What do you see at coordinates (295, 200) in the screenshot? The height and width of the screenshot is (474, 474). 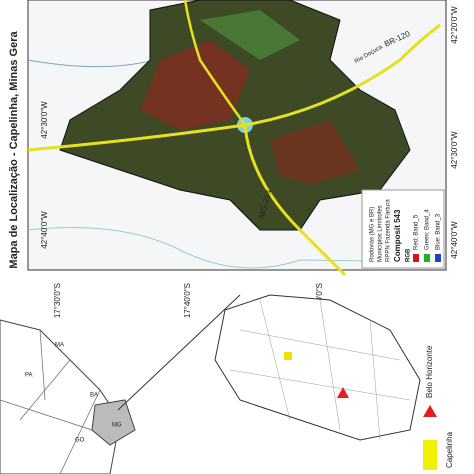 I see `road-mg214` at bounding box center [295, 200].